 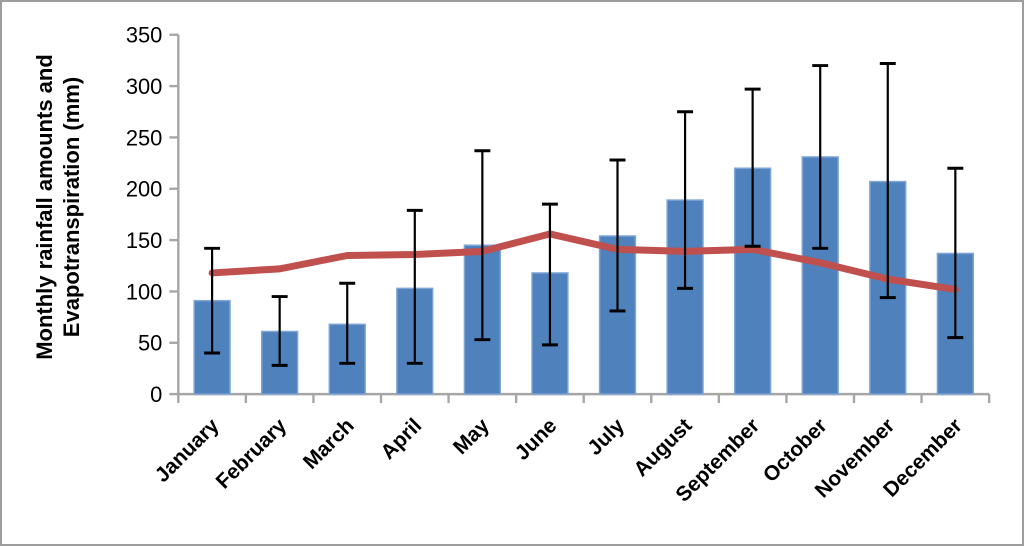 I want to click on x-axis-label-april: April, so click(x=401, y=439).